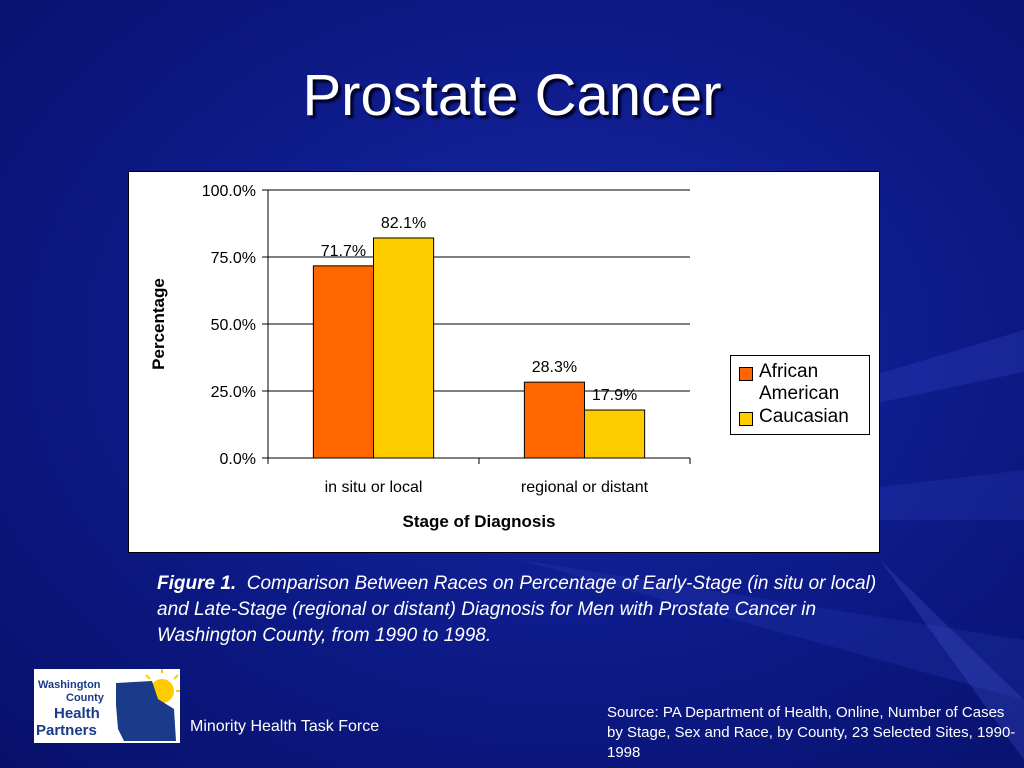 The width and height of the screenshot is (1024, 768). Describe the element at coordinates (403, 223) in the screenshot. I see `data-label: 82.1%` at that location.